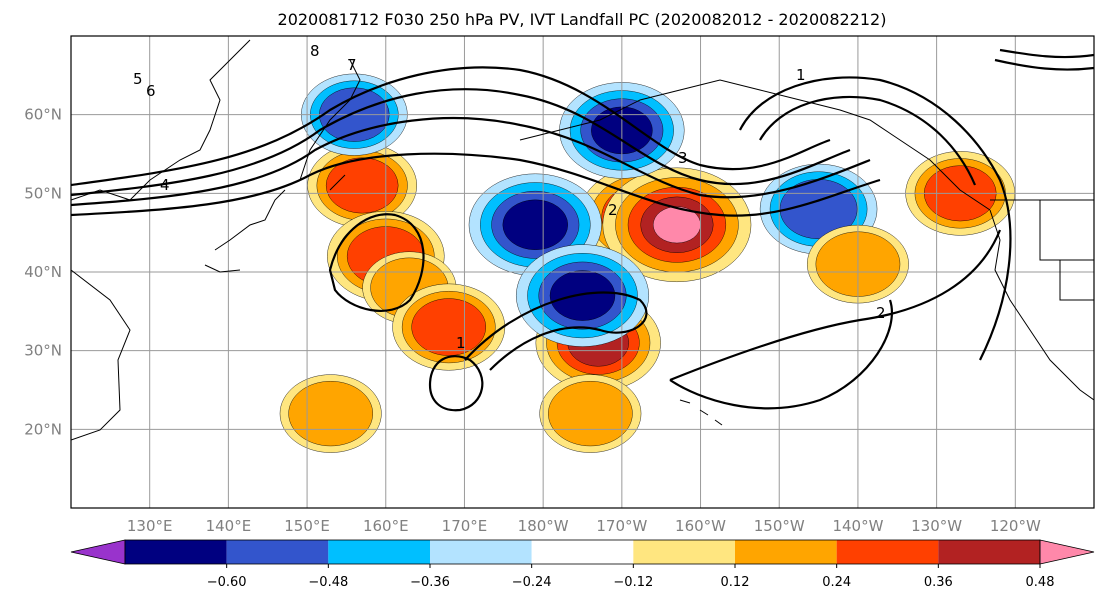 This screenshot has height=601, width=1105. I want to click on lon-tick-label: 140°E, so click(229, 526).